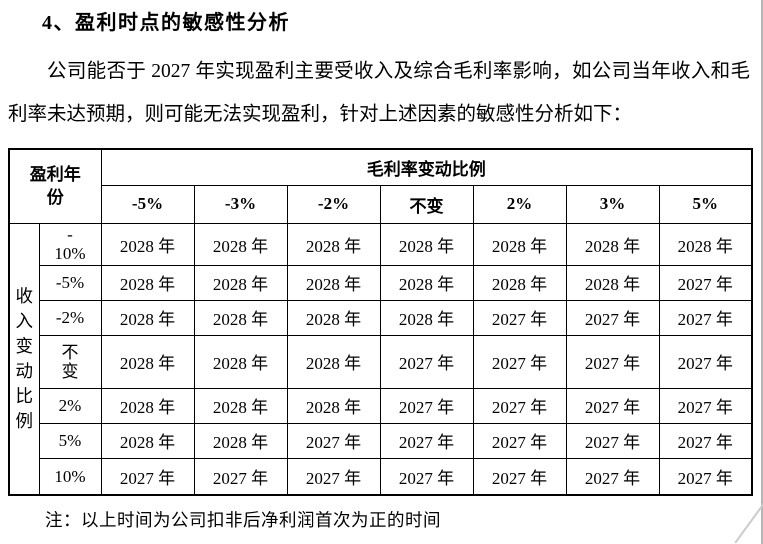 The height and width of the screenshot is (544, 763). Describe the element at coordinates (55, 186) in the screenshot. I see `corner-header: 盈利年 份` at that location.